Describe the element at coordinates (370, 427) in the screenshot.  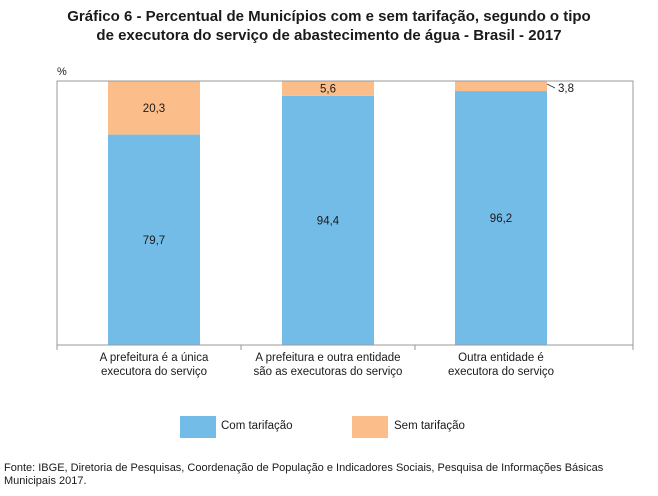
I see `legend-swatch-sem-tarifacao` at that location.